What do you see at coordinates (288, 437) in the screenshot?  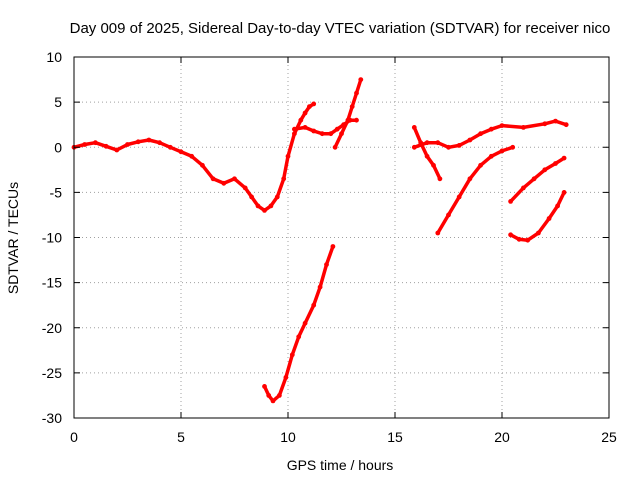 I see `x-tick-label: 10` at bounding box center [288, 437].